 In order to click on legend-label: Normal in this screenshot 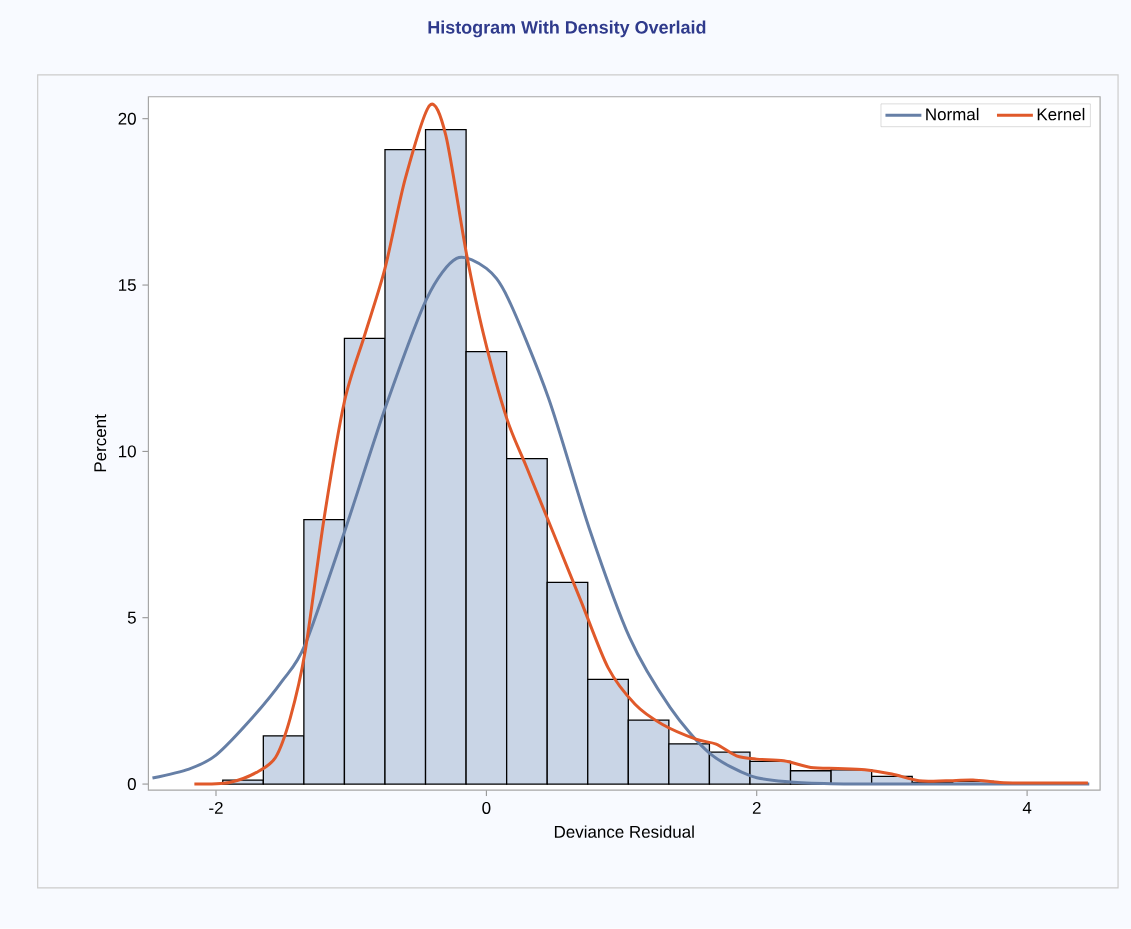, I will do `click(952, 114)`.